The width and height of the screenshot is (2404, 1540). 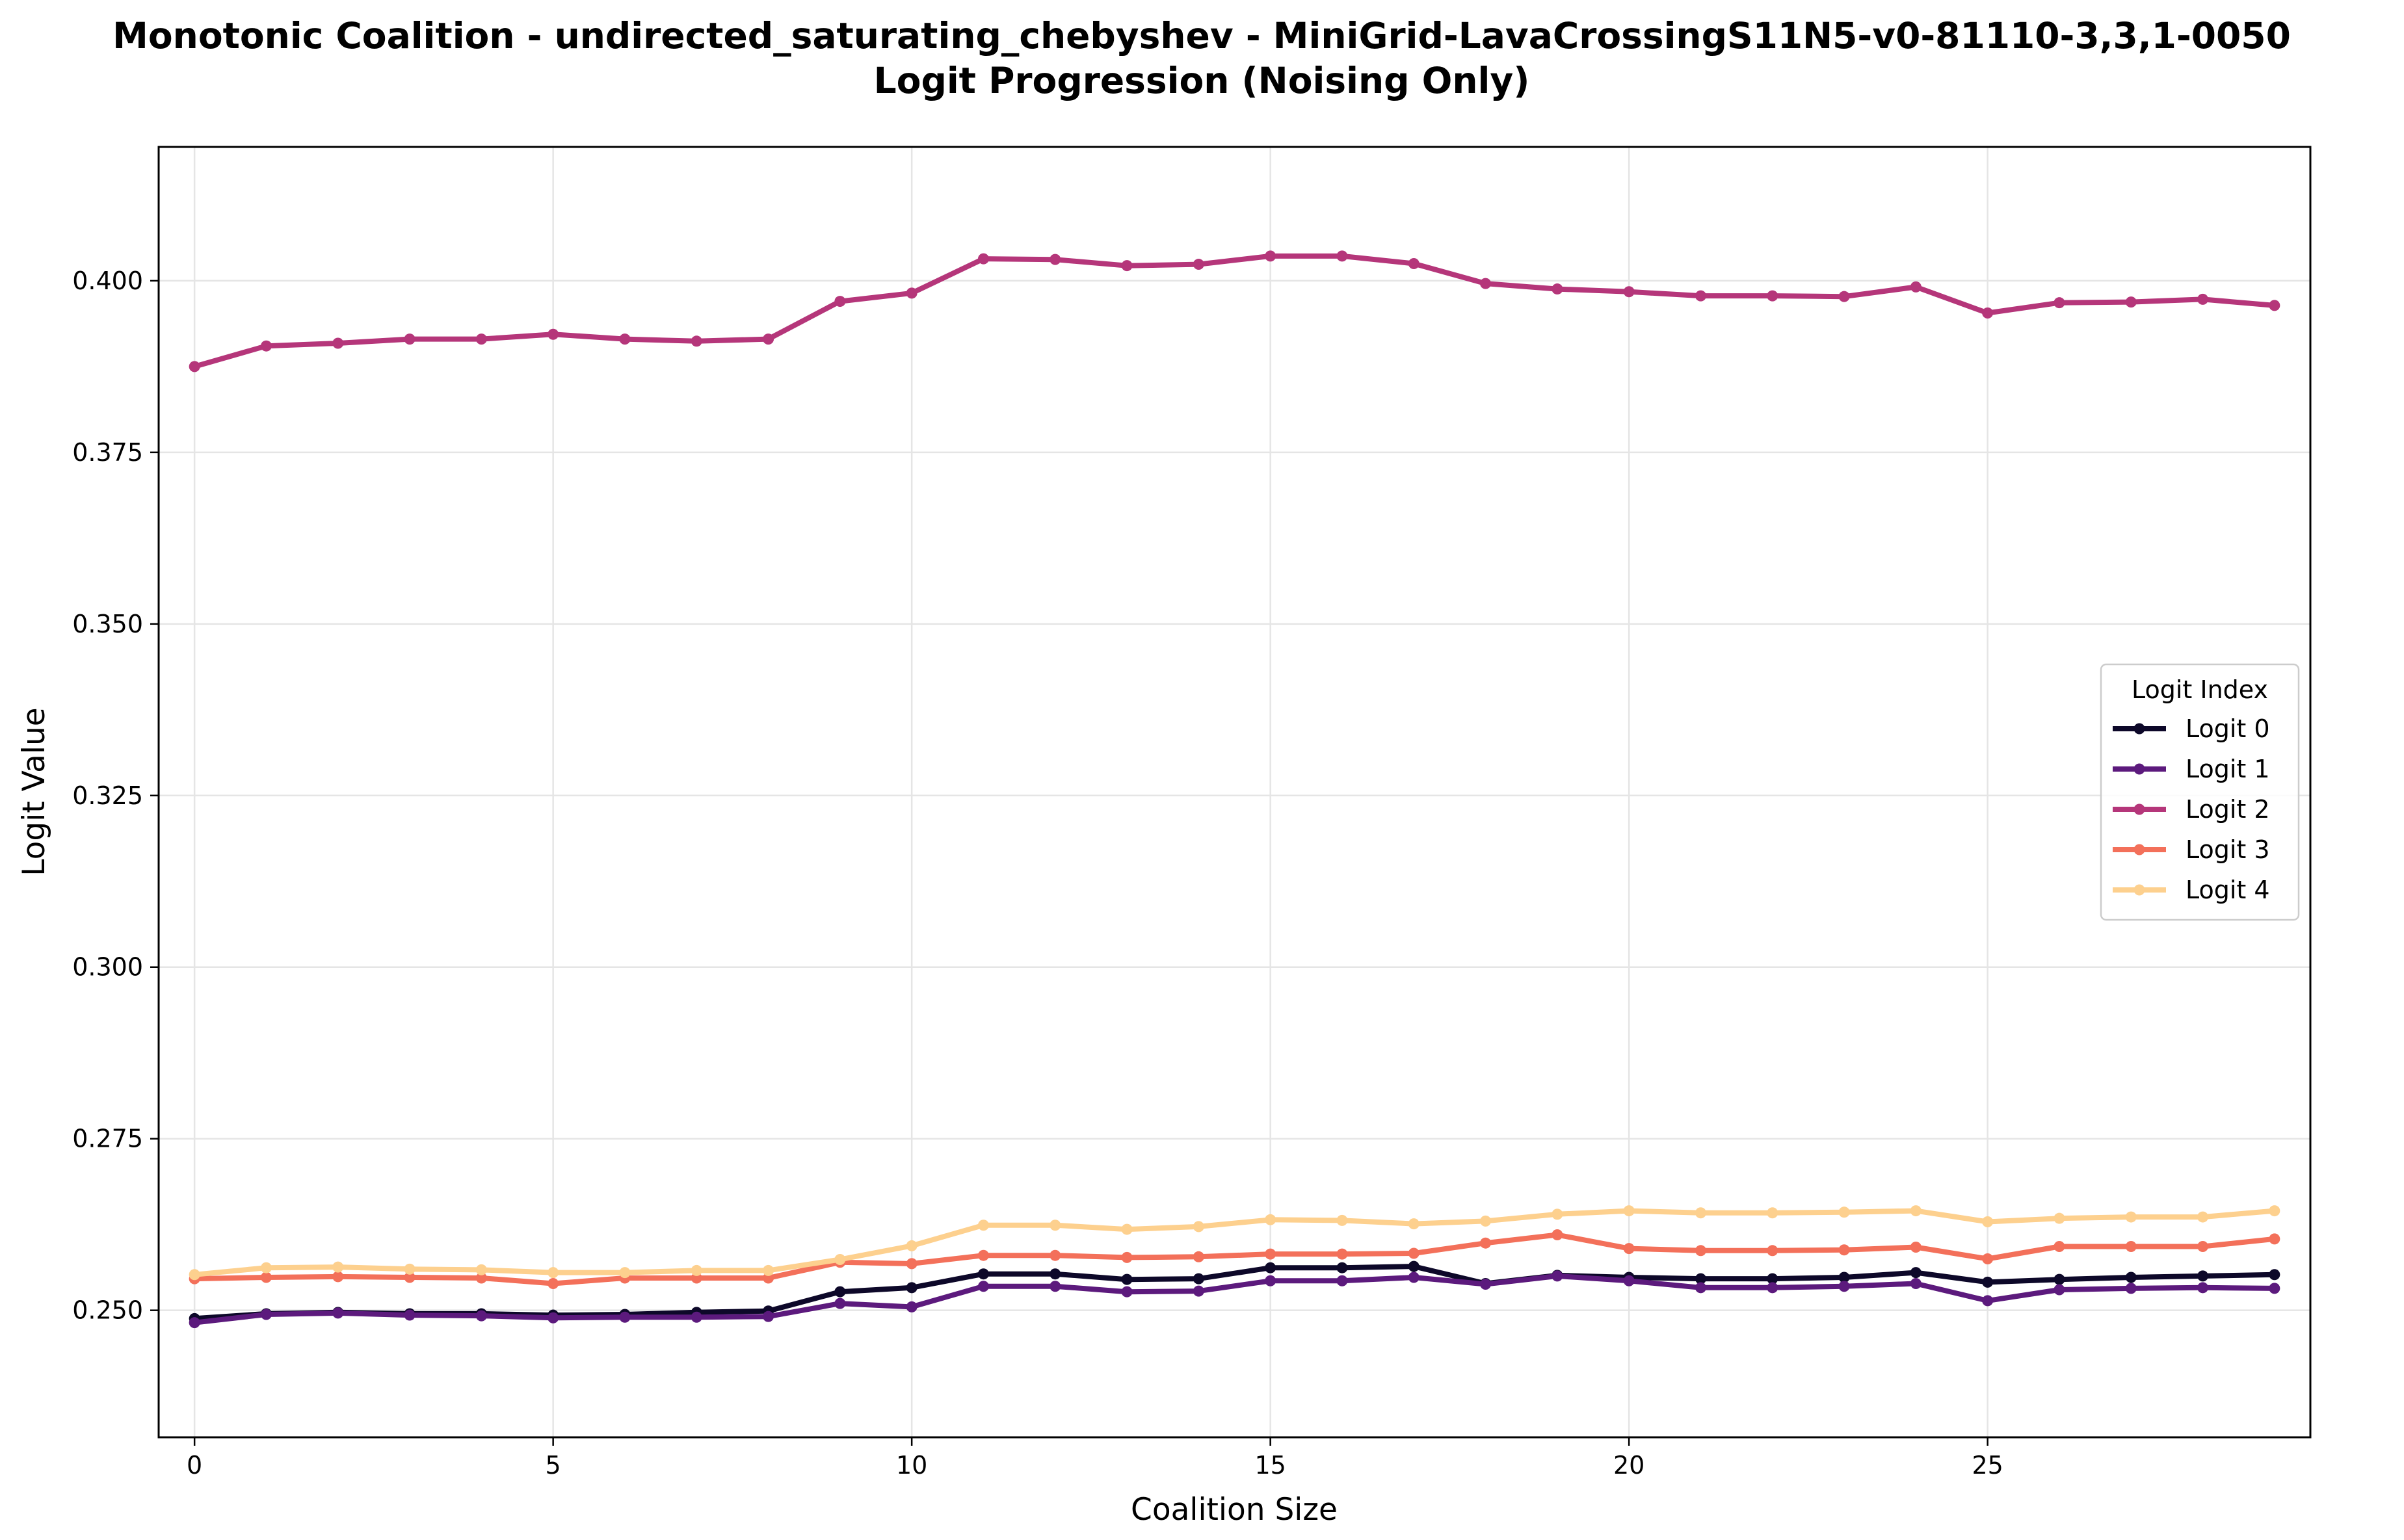 I want to click on y-tick-label: 0.250, so click(x=107, y=1310).